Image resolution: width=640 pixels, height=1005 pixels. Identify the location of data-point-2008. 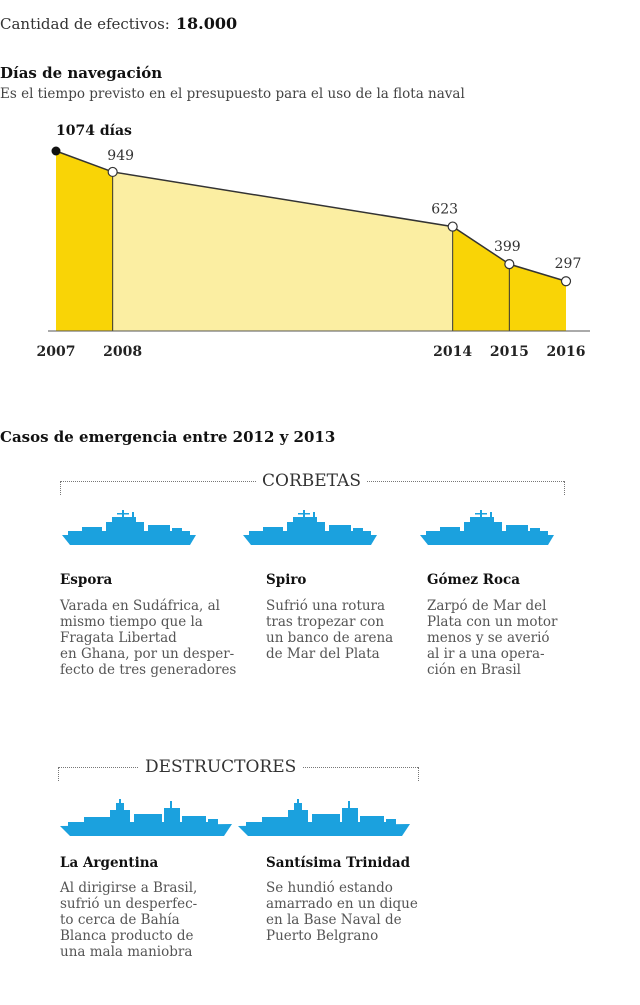
(112, 172).